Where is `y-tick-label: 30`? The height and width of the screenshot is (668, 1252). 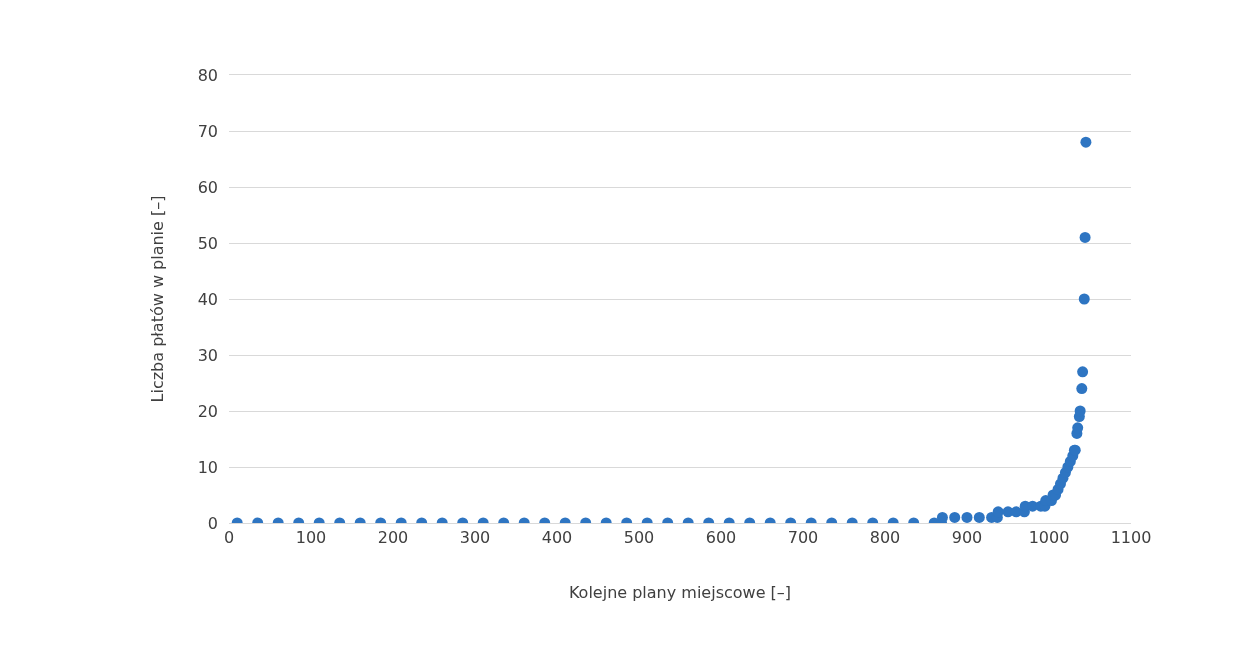
y-tick-label: 30 is located at coordinates (207, 355).